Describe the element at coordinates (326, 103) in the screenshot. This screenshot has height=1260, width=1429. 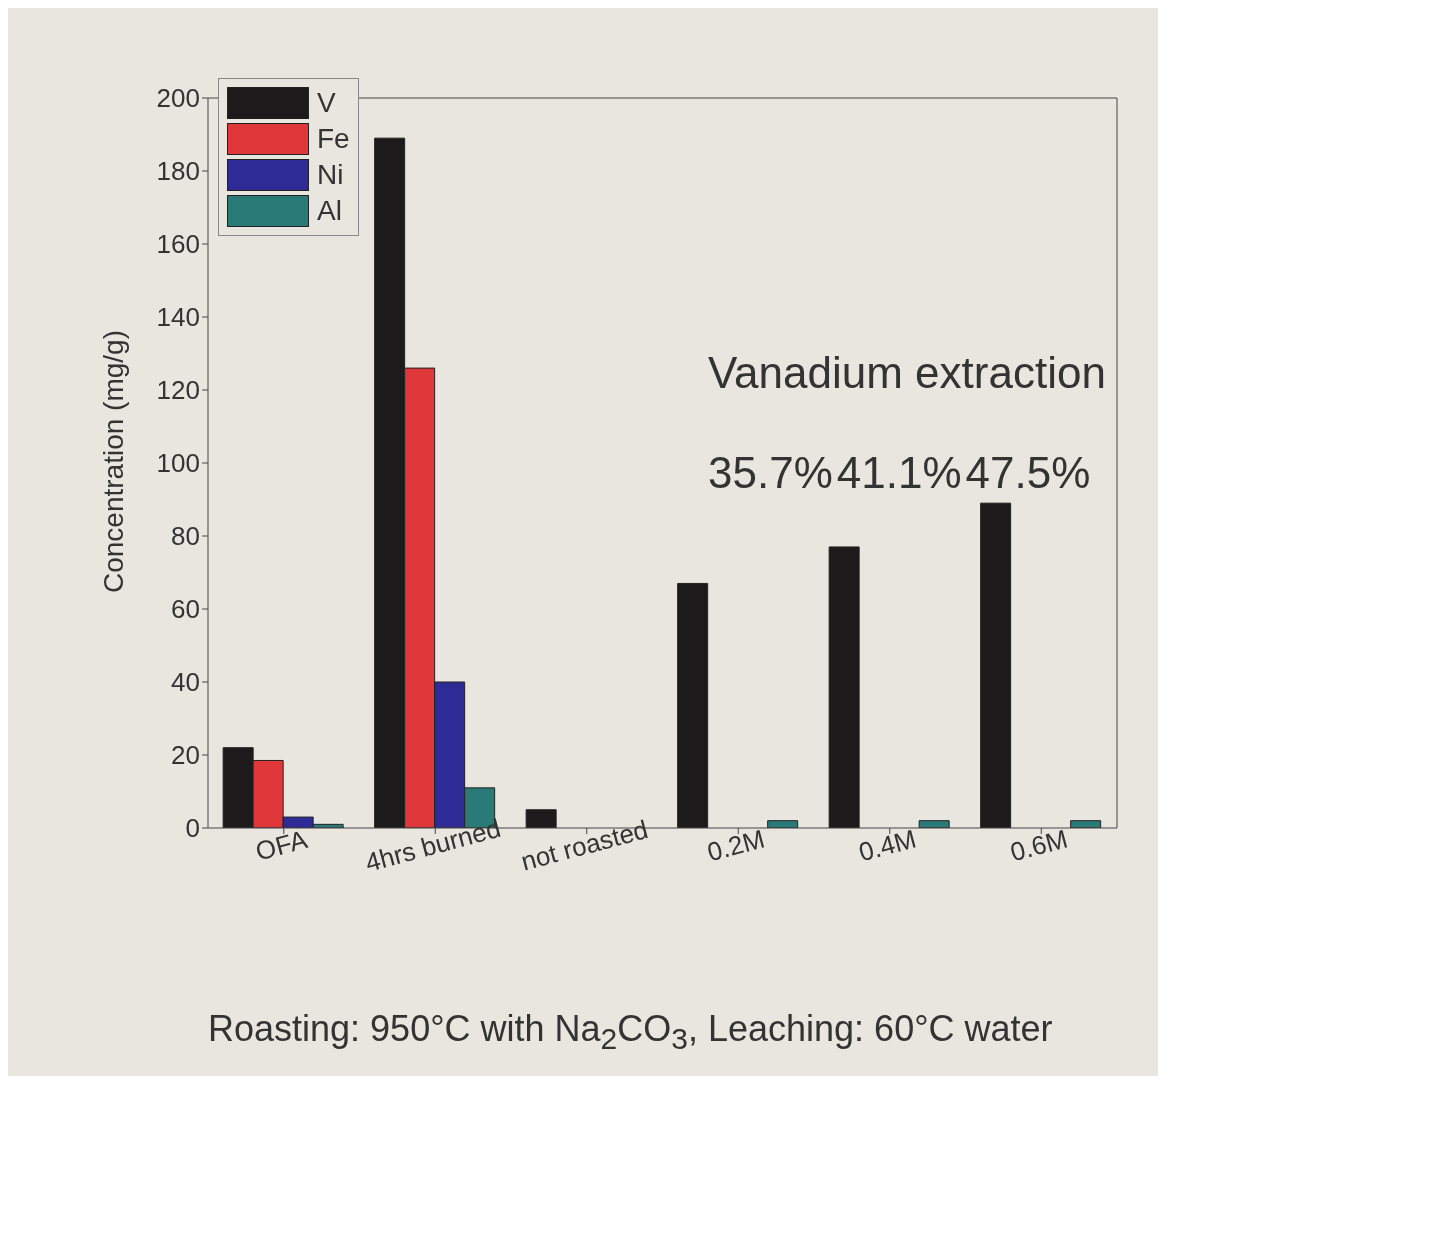
I see `legend-label: V` at that location.